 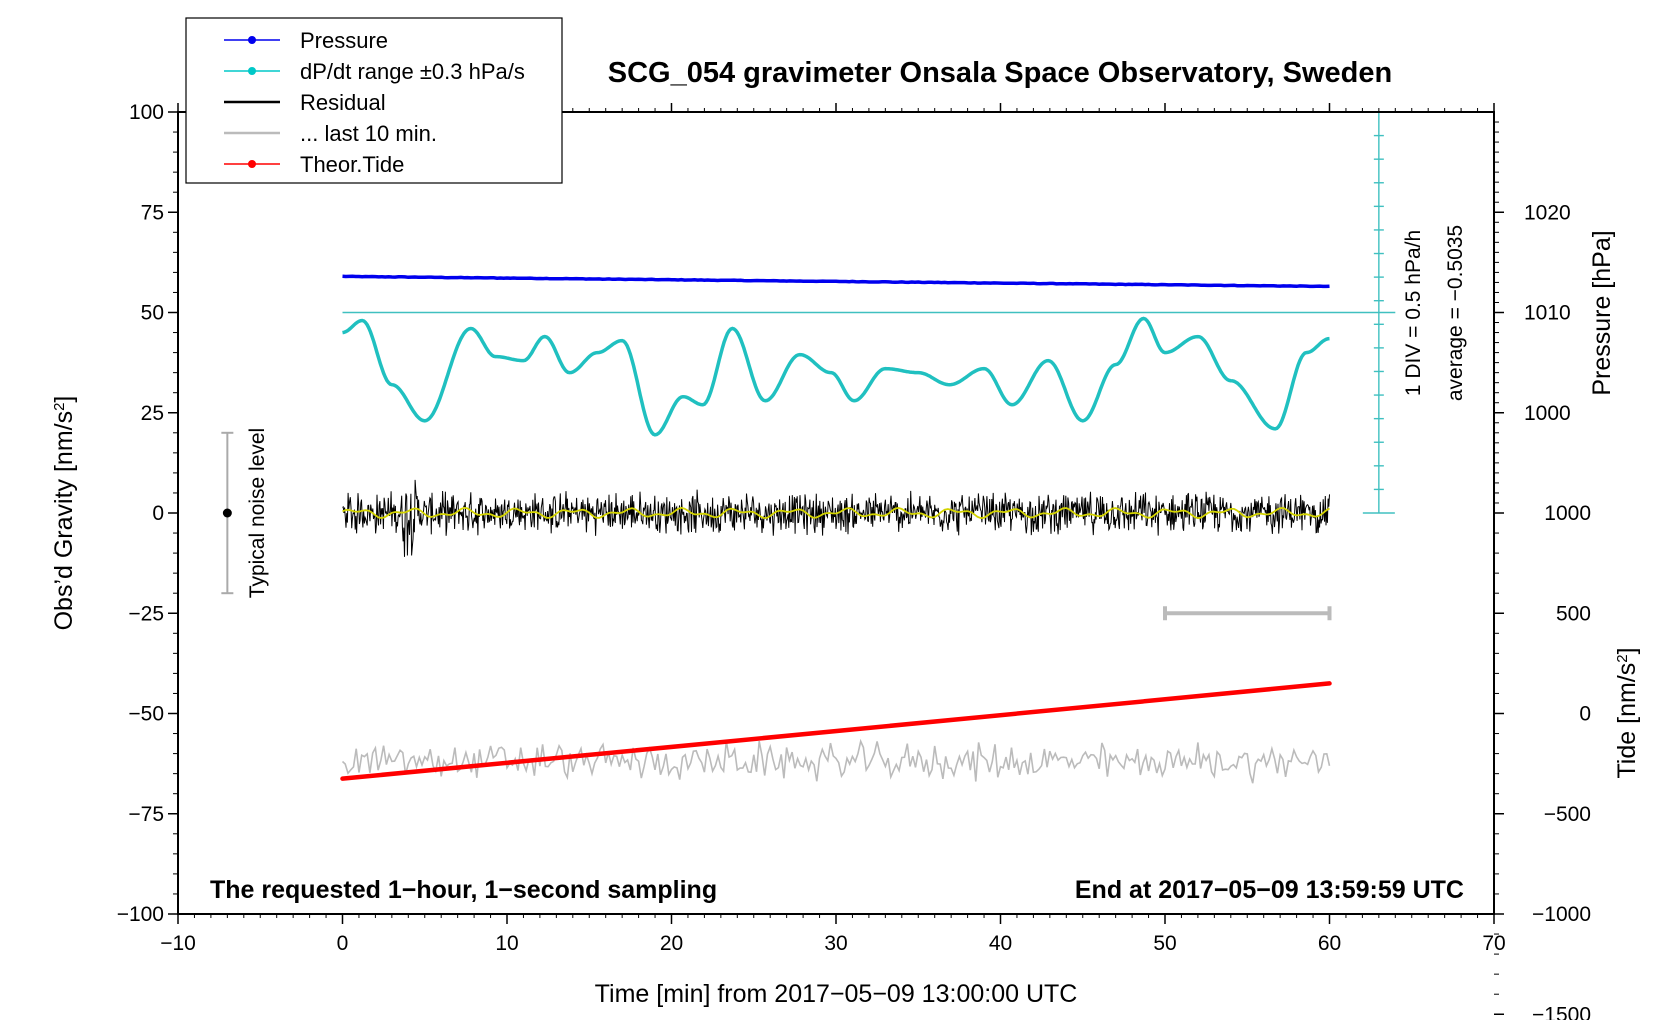 What do you see at coordinates (1000, 943) in the screenshot?
I see `x-tick-label: 40` at bounding box center [1000, 943].